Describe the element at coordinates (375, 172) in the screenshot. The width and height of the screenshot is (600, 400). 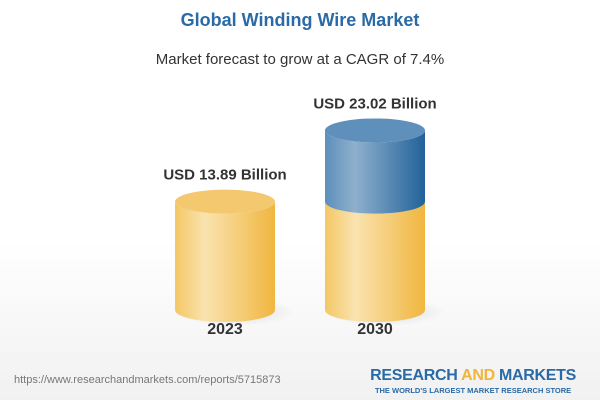
I see `bar-2030-growth` at that location.